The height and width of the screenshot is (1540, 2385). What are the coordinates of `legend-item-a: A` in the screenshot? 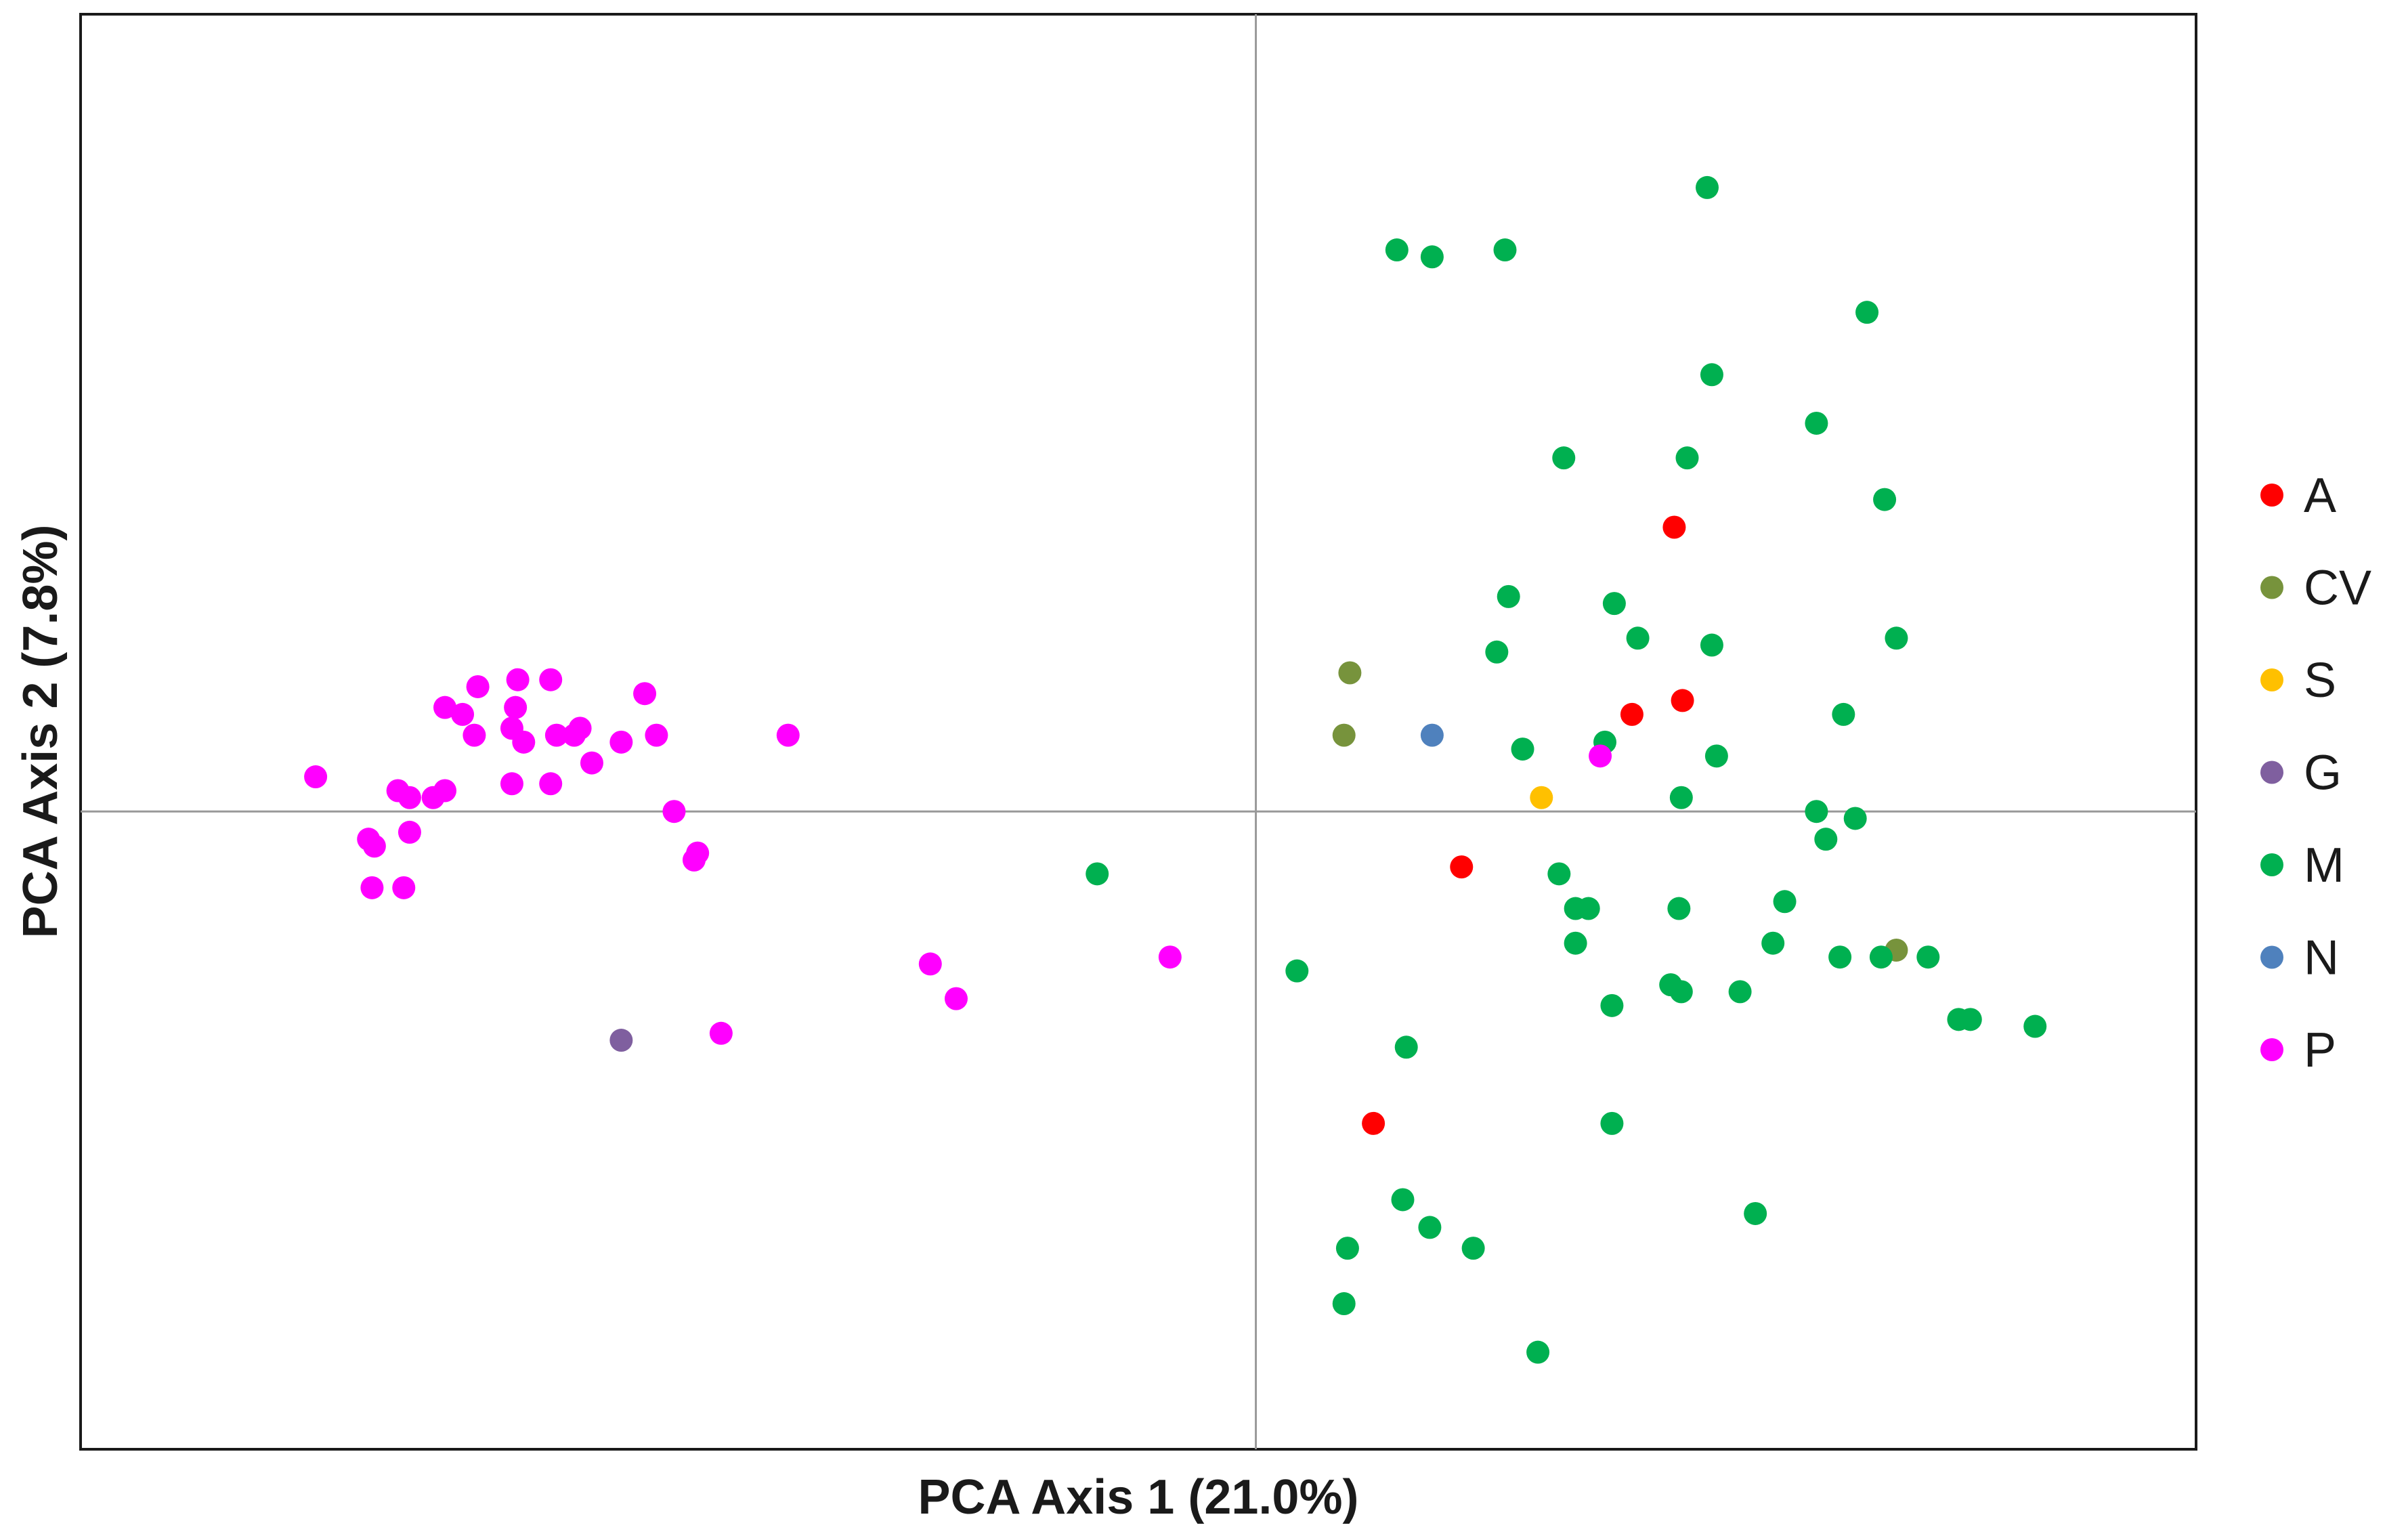 It's located at (2298, 496).